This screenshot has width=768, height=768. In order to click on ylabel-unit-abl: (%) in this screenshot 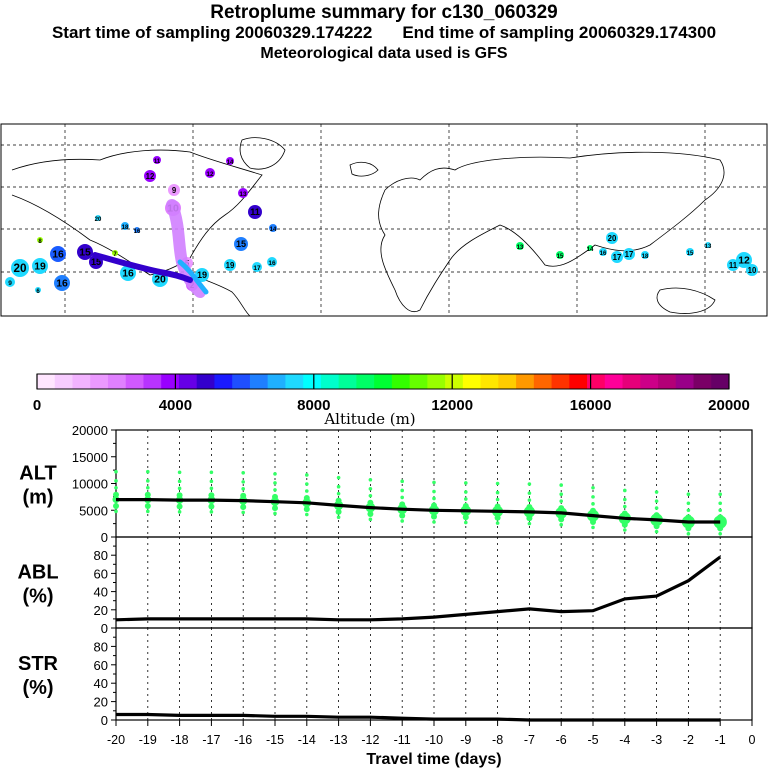, I will do `click(37, 597)`.